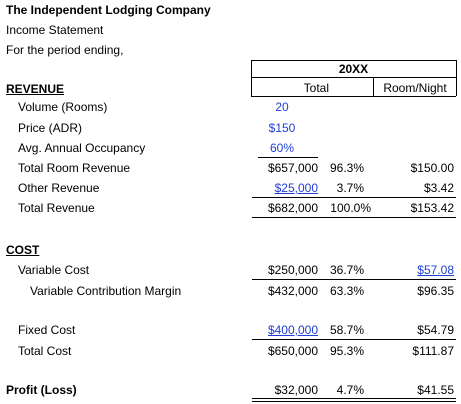 This screenshot has width=461, height=404. Describe the element at coordinates (63, 107) in the screenshot. I see `volume-label: Volume (Rooms)` at that location.